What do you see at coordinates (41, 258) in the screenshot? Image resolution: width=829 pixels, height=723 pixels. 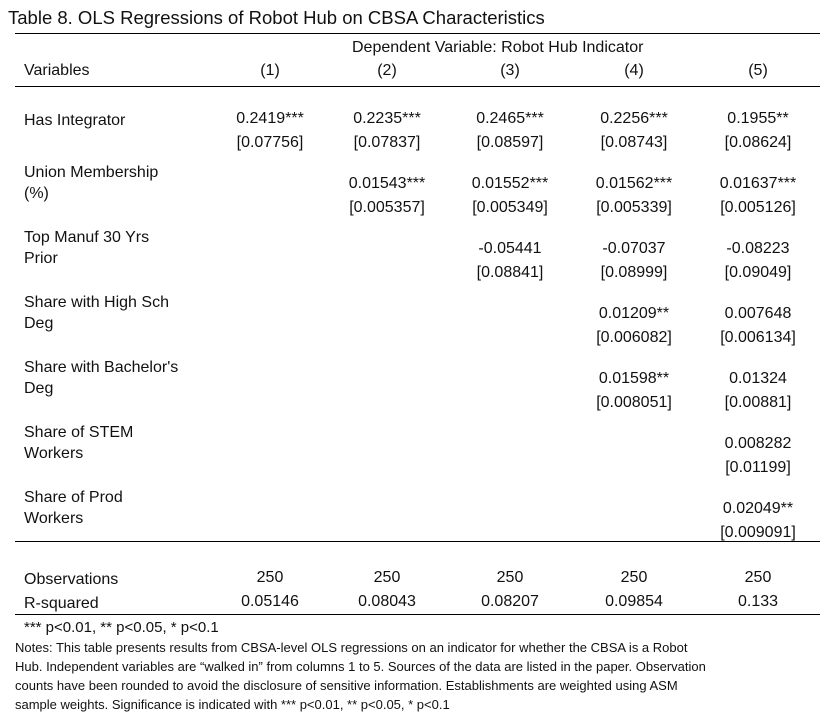 I see `row-label: Prior` at bounding box center [41, 258].